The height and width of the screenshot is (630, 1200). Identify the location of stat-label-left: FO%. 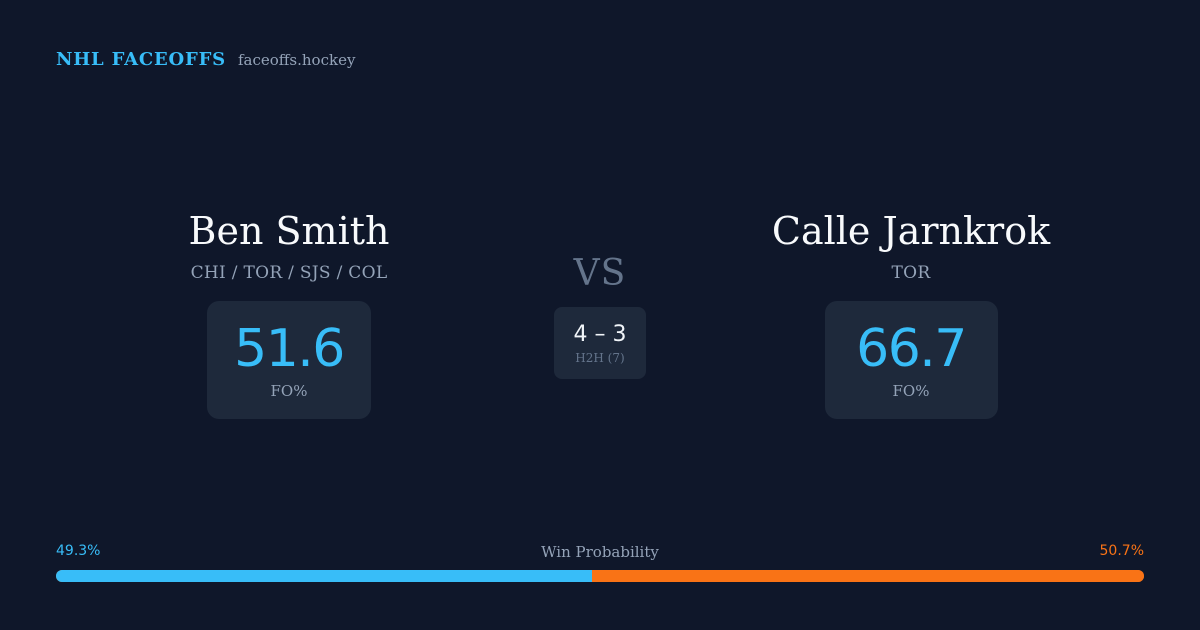
(289, 391).